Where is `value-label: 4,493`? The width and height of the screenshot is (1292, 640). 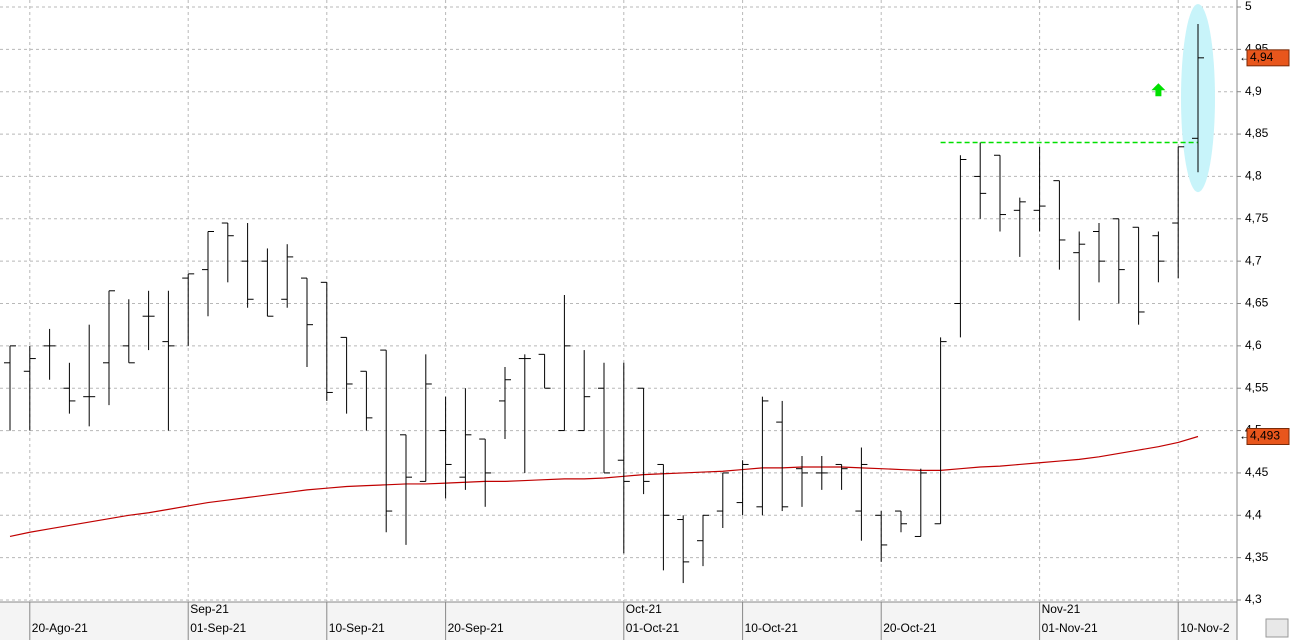
value-label: 4,493 is located at coordinates (1265, 436).